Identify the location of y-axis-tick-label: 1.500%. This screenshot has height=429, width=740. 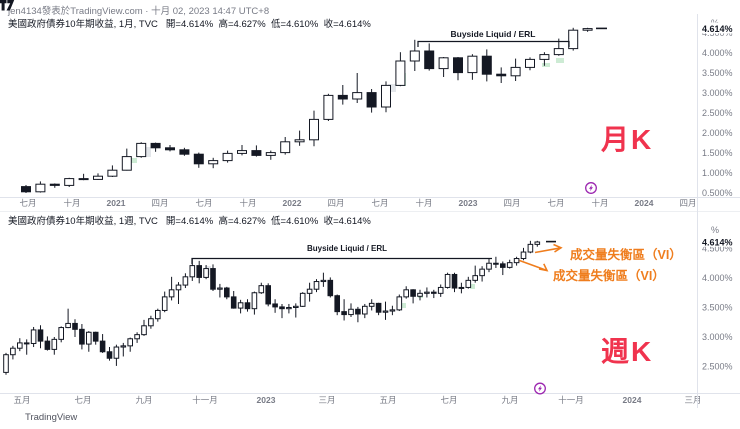
(717, 153).